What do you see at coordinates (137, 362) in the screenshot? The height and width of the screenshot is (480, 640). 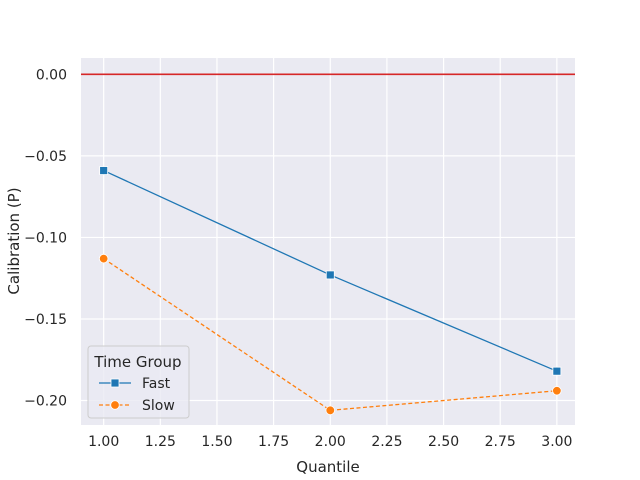 I see `legend-title: Time Group` at bounding box center [137, 362].